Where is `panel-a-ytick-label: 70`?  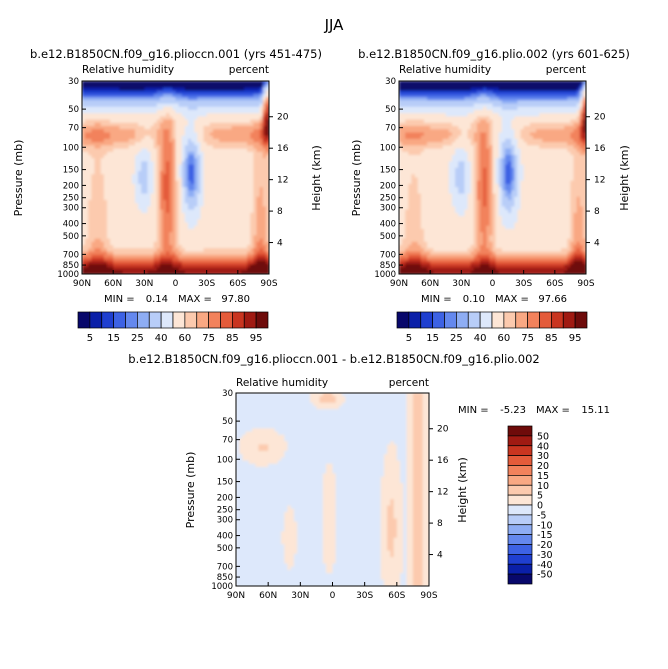
panel-a-ytick-label: 70 is located at coordinates (73, 129).